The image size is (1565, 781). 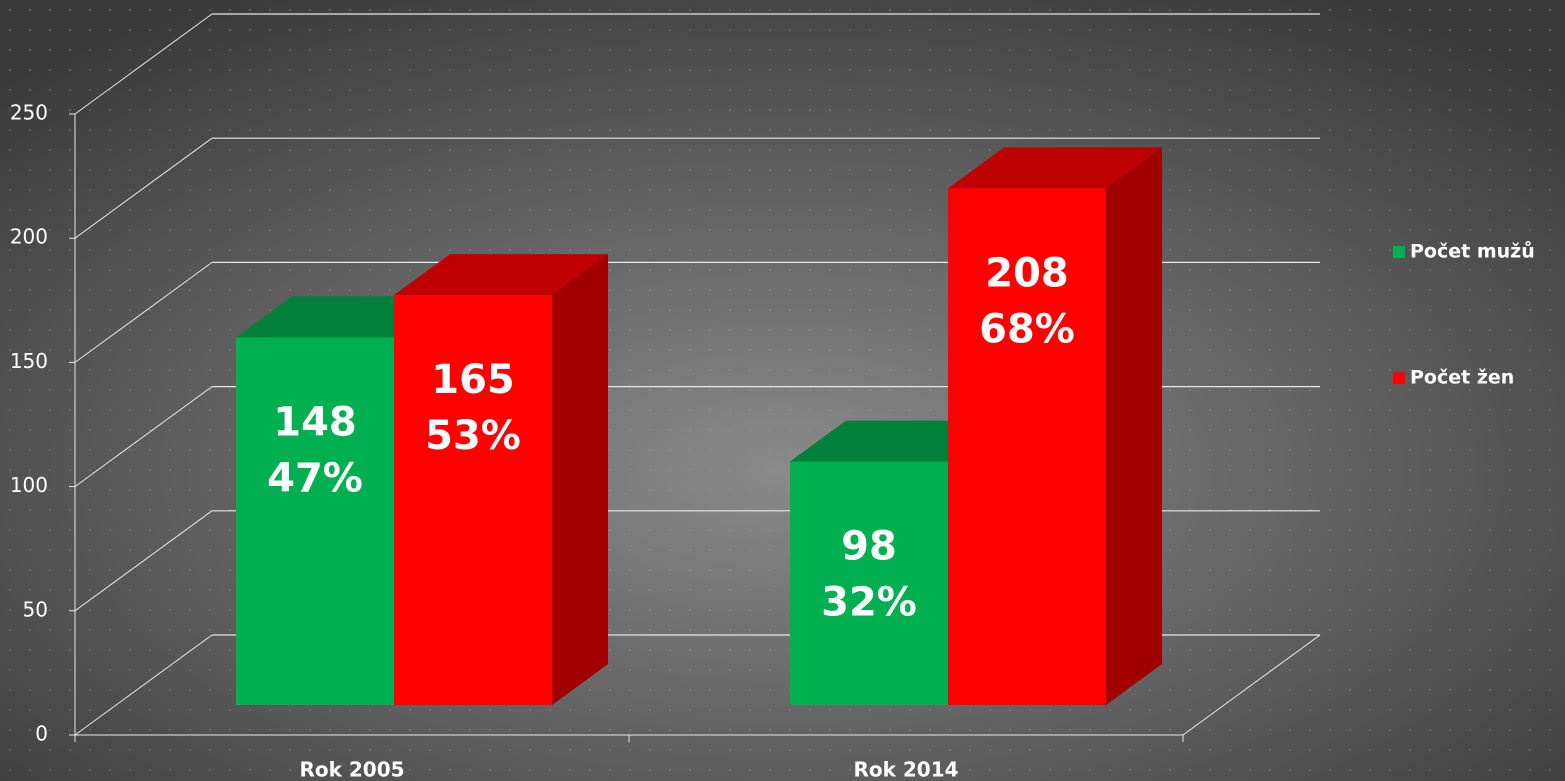 What do you see at coordinates (35, 609) in the screenshot?
I see `y-tick-label: 50` at bounding box center [35, 609].